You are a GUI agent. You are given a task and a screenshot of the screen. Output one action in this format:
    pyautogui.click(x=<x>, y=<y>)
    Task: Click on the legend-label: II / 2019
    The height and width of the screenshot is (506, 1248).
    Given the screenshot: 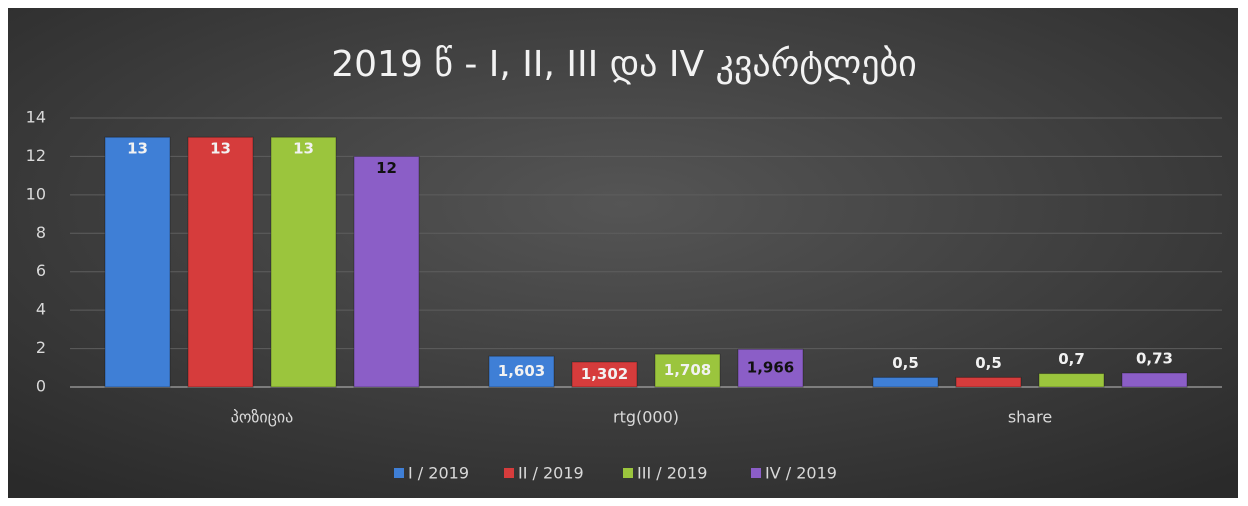 What is the action you would take?
    pyautogui.click(x=551, y=473)
    